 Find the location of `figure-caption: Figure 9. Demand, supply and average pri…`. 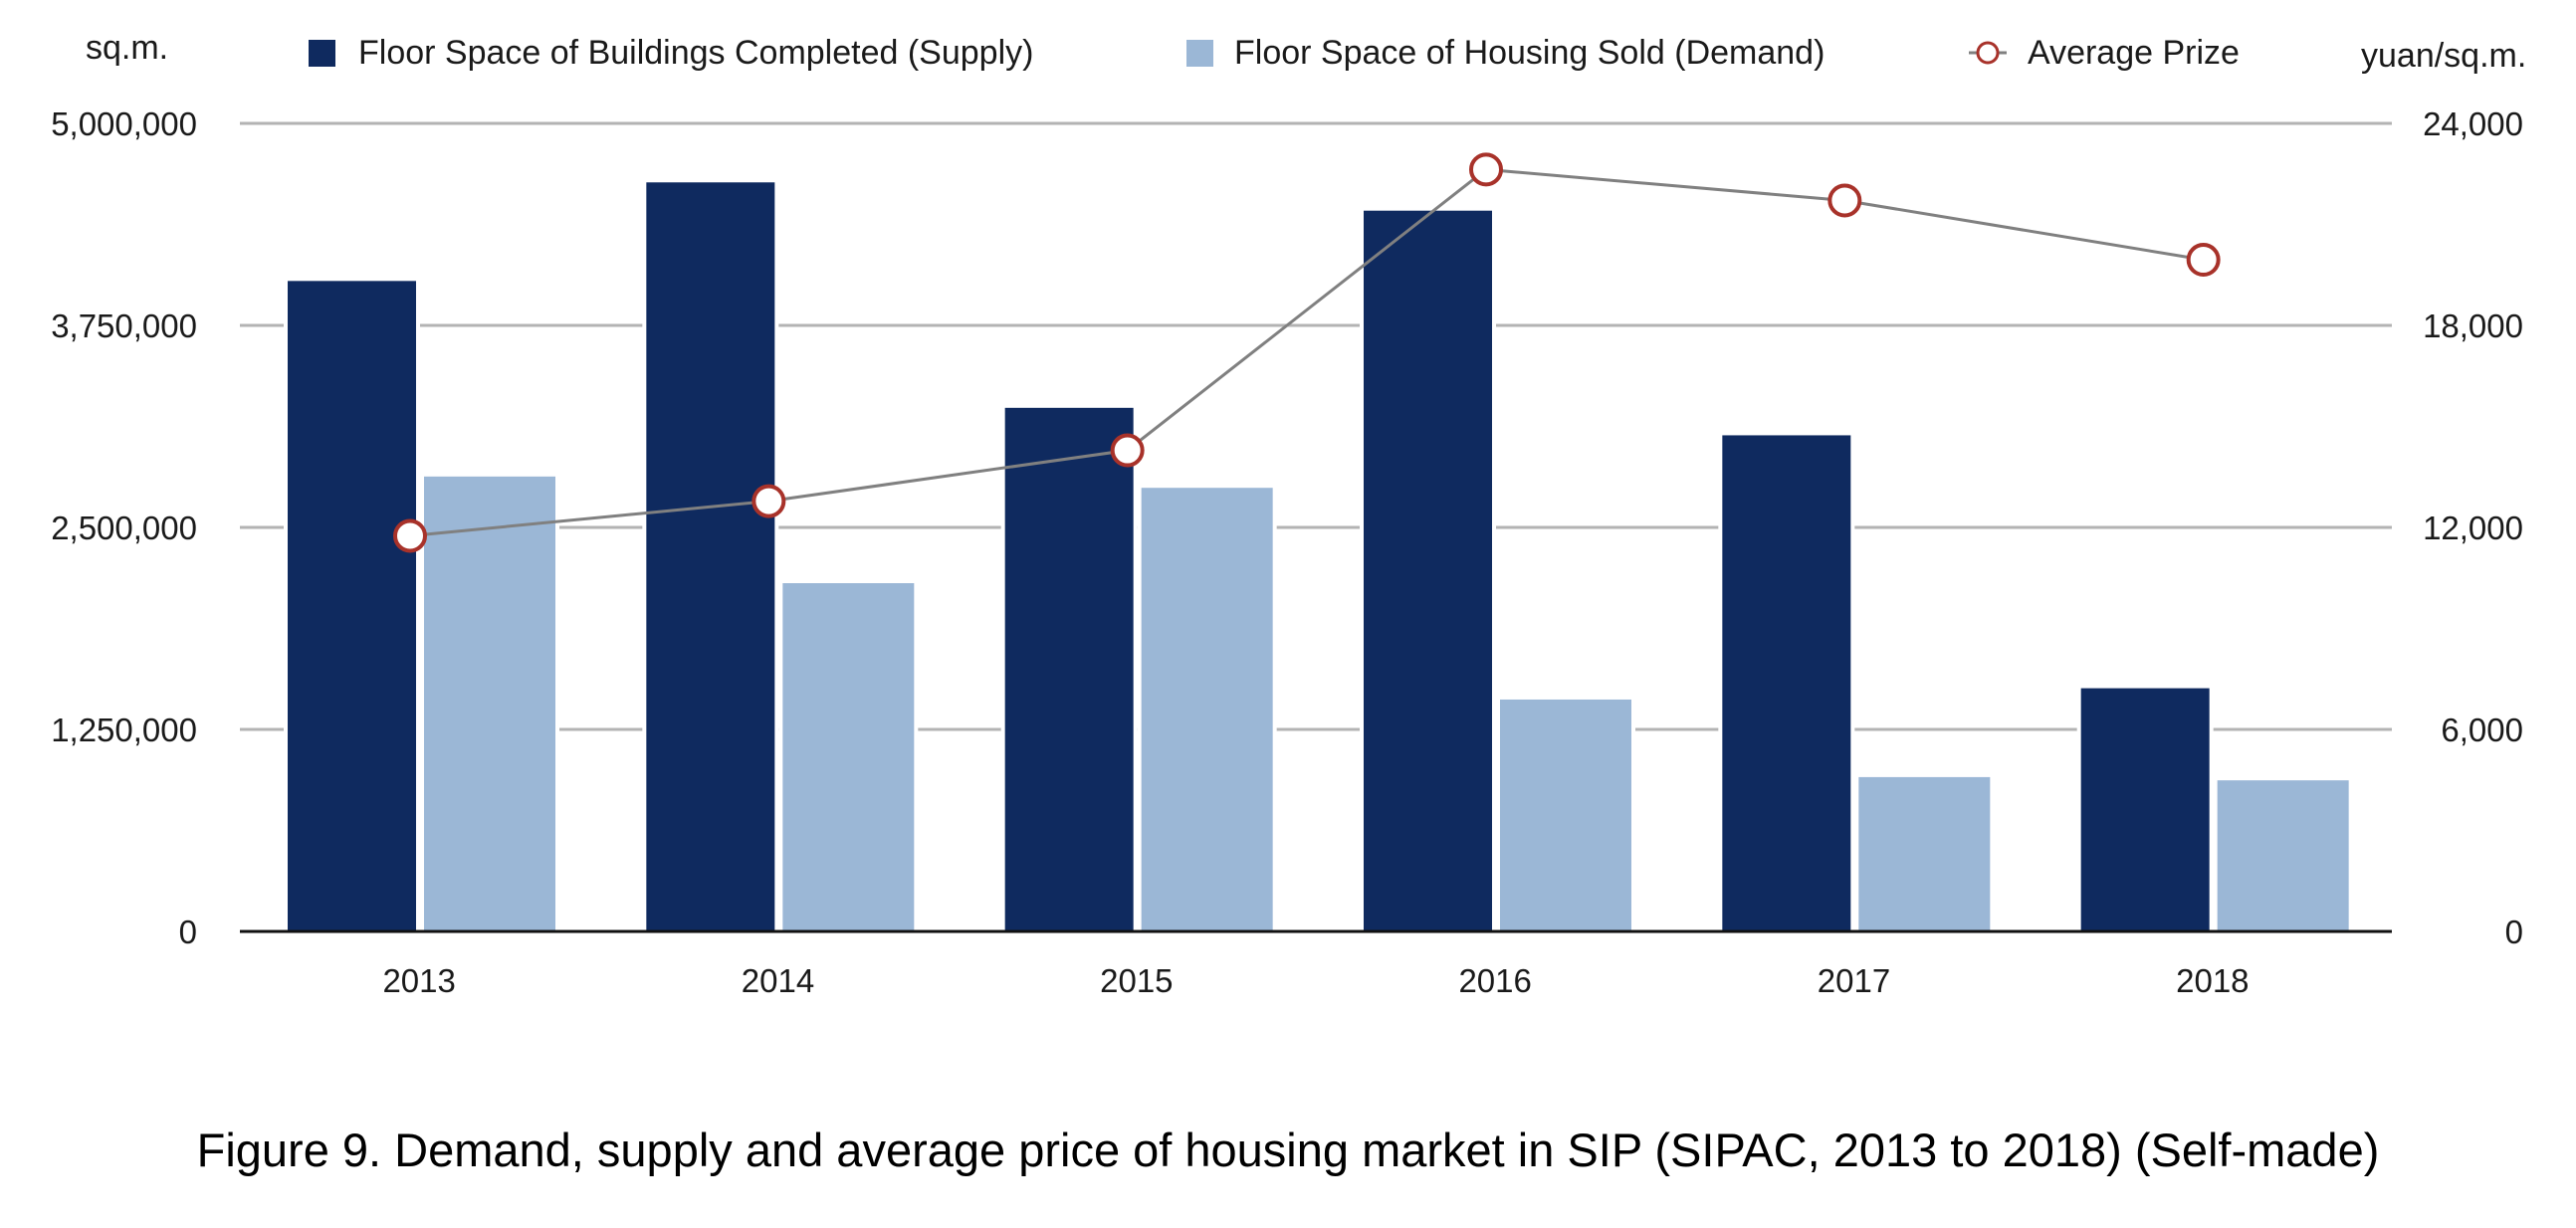

figure-caption: Figure 9. Demand, supply and average pri… is located at coordinates (1288, 1150).